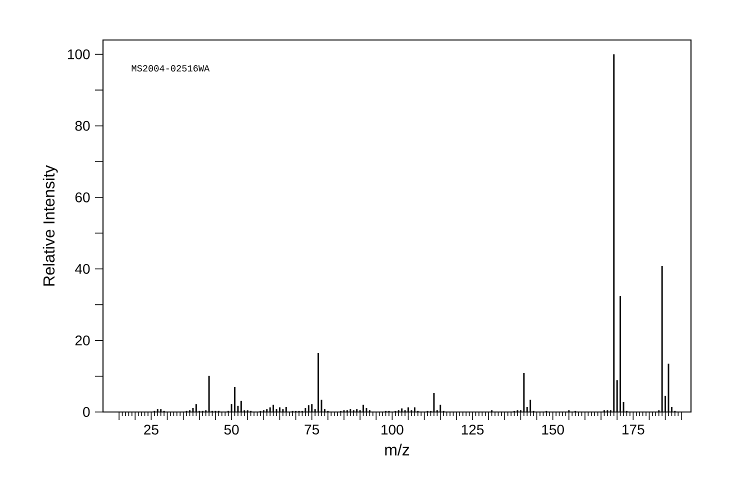  I want to click on x-tick-label: 175, so click(633, 429).